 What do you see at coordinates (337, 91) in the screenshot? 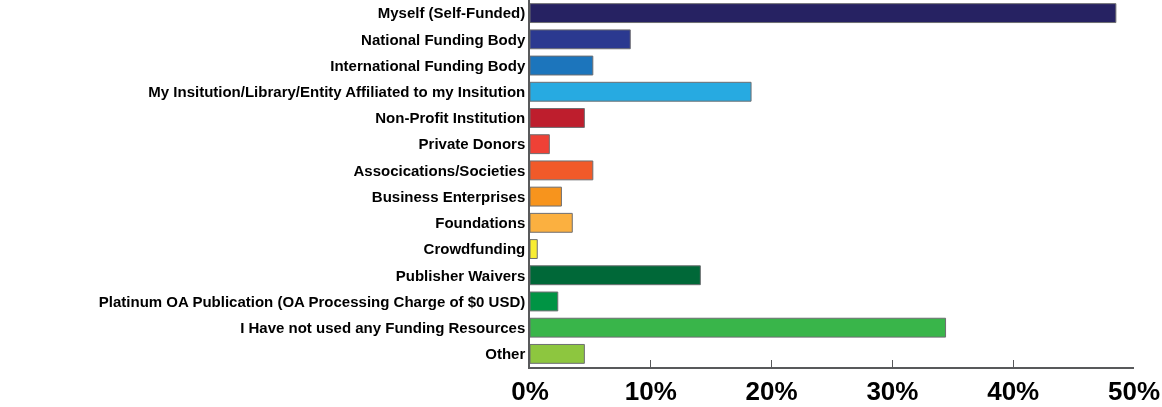
I see `y-tick-label: My Insitution/Library/Entity Affiliated to my Insitution` at bounding box center [337, 91].